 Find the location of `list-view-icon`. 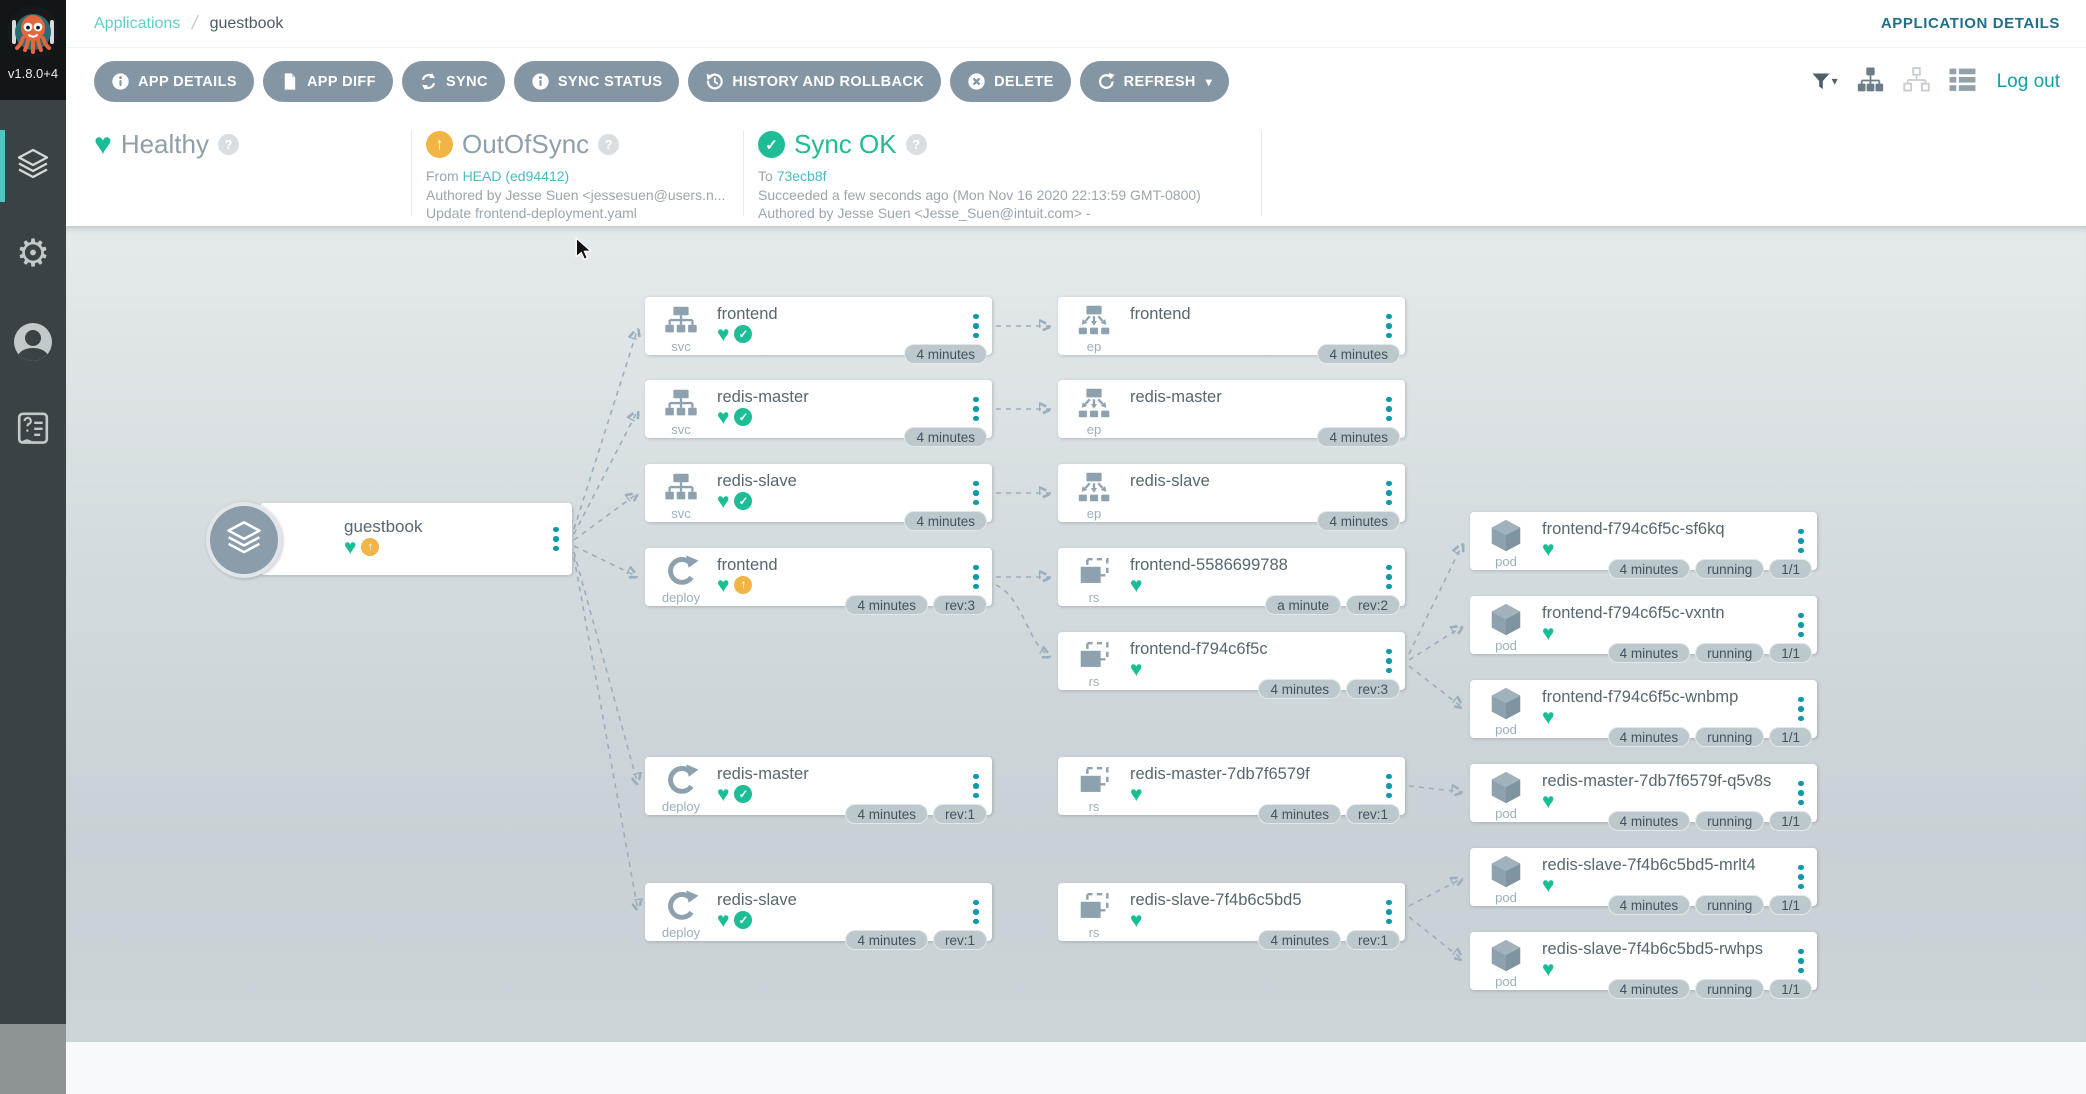

list-view-icon is located at coordinates (1962, 79).